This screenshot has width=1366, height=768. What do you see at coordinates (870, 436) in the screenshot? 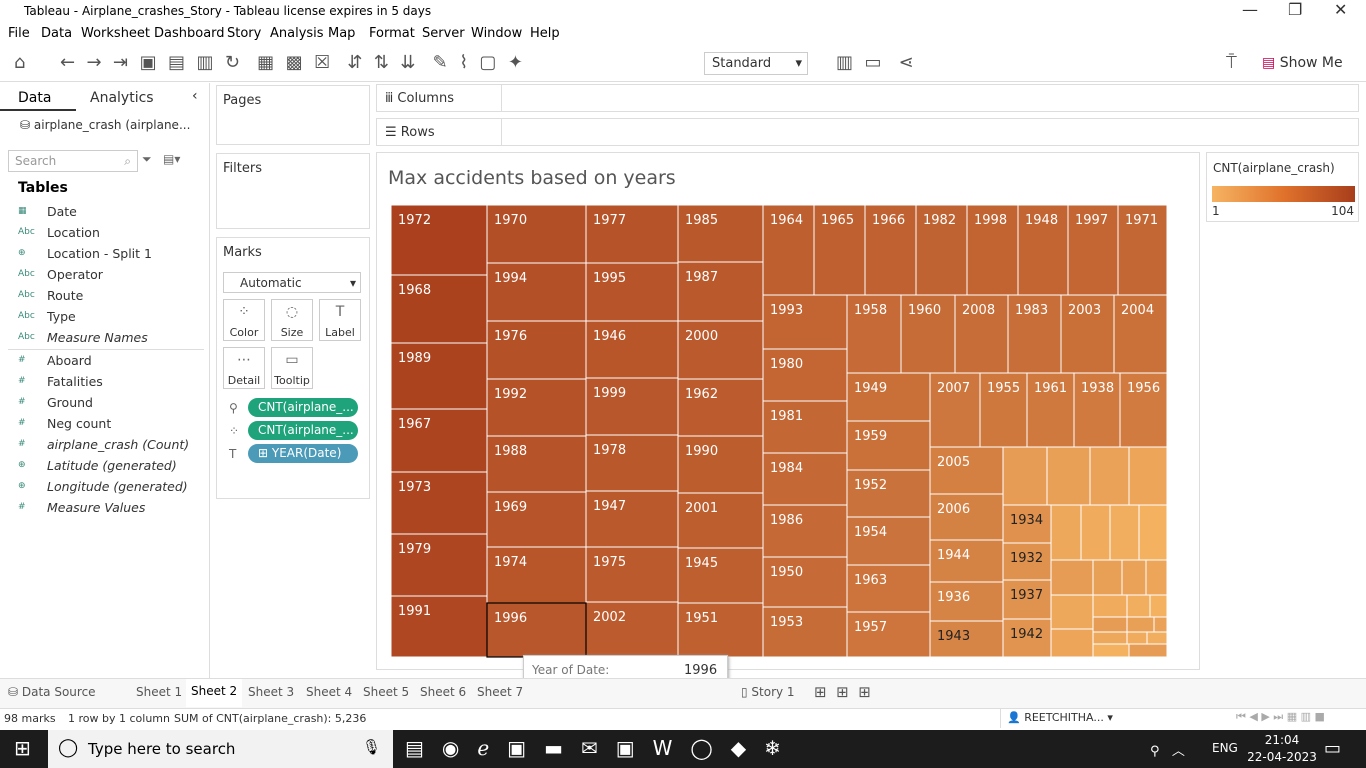
I see `tile-label: 1959` at bounding box center [870, 436].